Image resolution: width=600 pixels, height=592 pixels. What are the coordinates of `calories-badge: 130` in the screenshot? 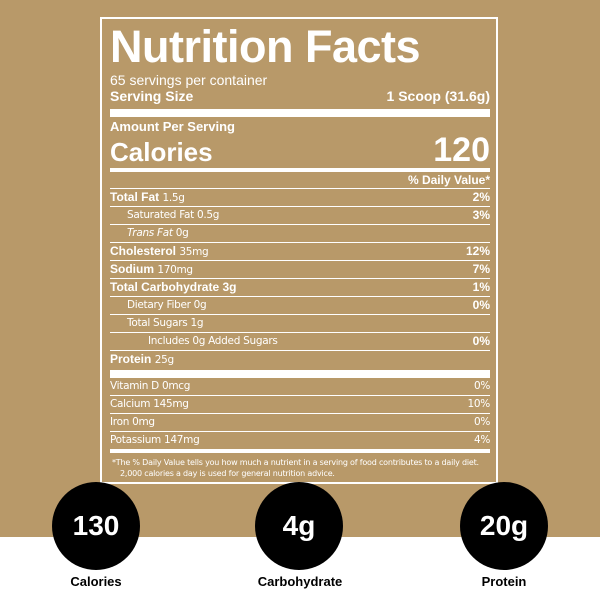 It's located at (96, 526).